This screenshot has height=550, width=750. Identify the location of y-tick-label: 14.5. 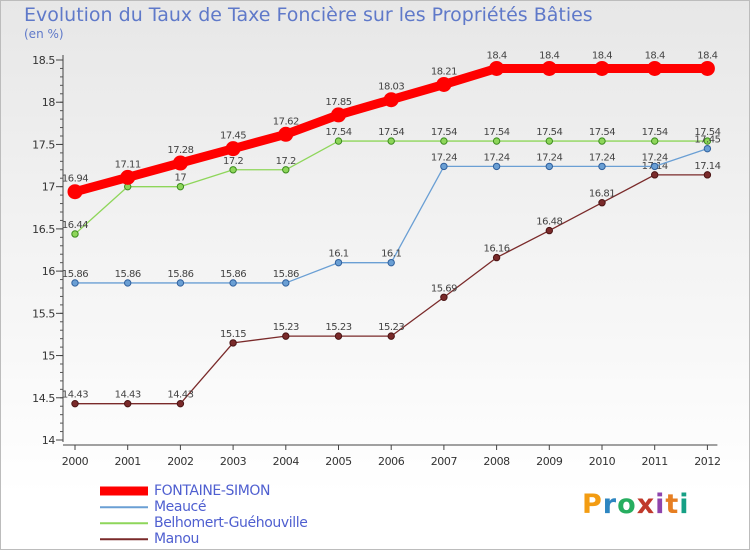
(43, 398).